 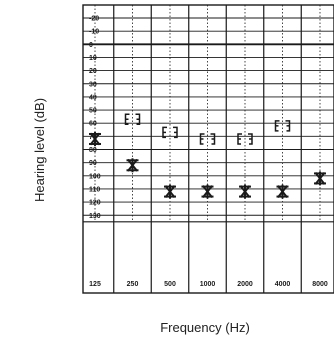 I want to click on y-tick-label: 20, so click(x=93, y=71).